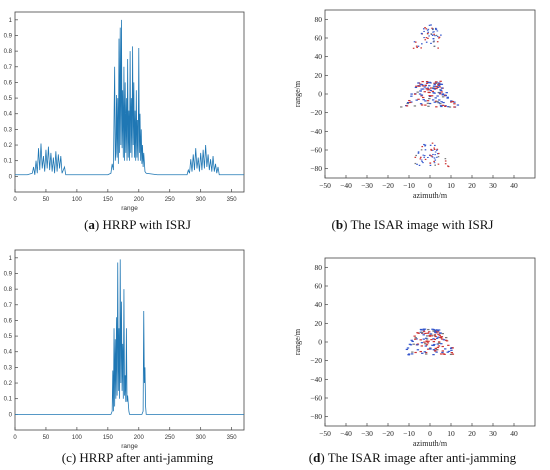  What do you see at coordinates (430, 185) in the screenshot?
I see `x-tick-label: 0` at bounding box center [430, 185].